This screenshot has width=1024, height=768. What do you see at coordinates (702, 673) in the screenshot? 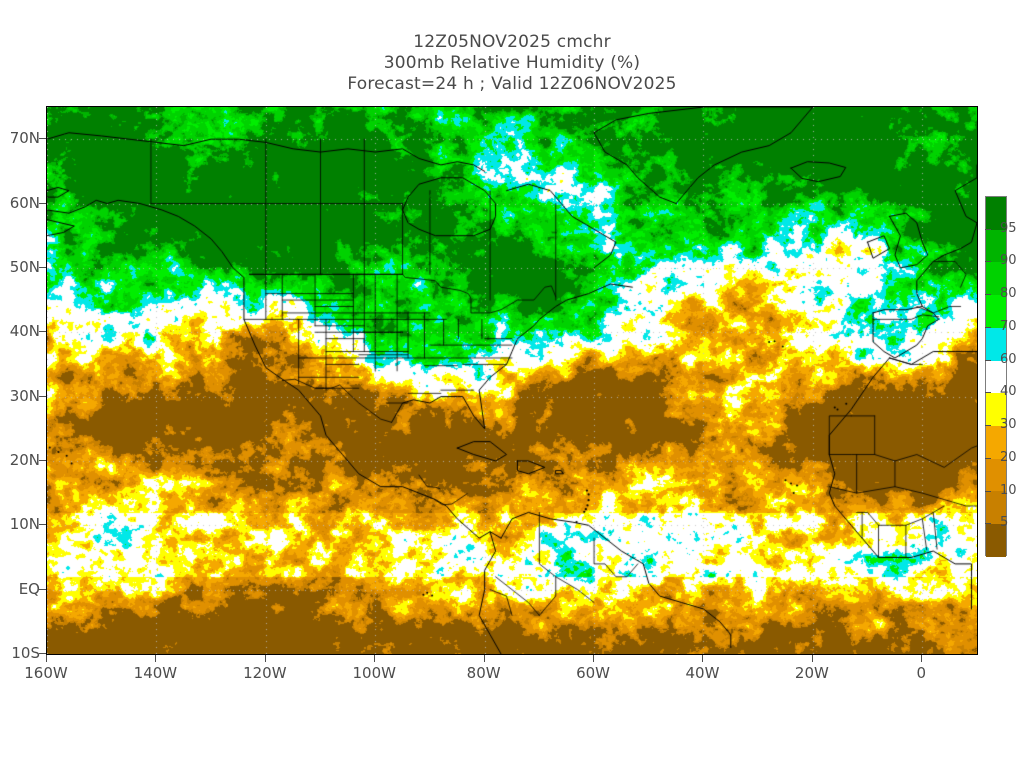
I see `longitude-tick-label: 40W` at bounding box center [702, 673].